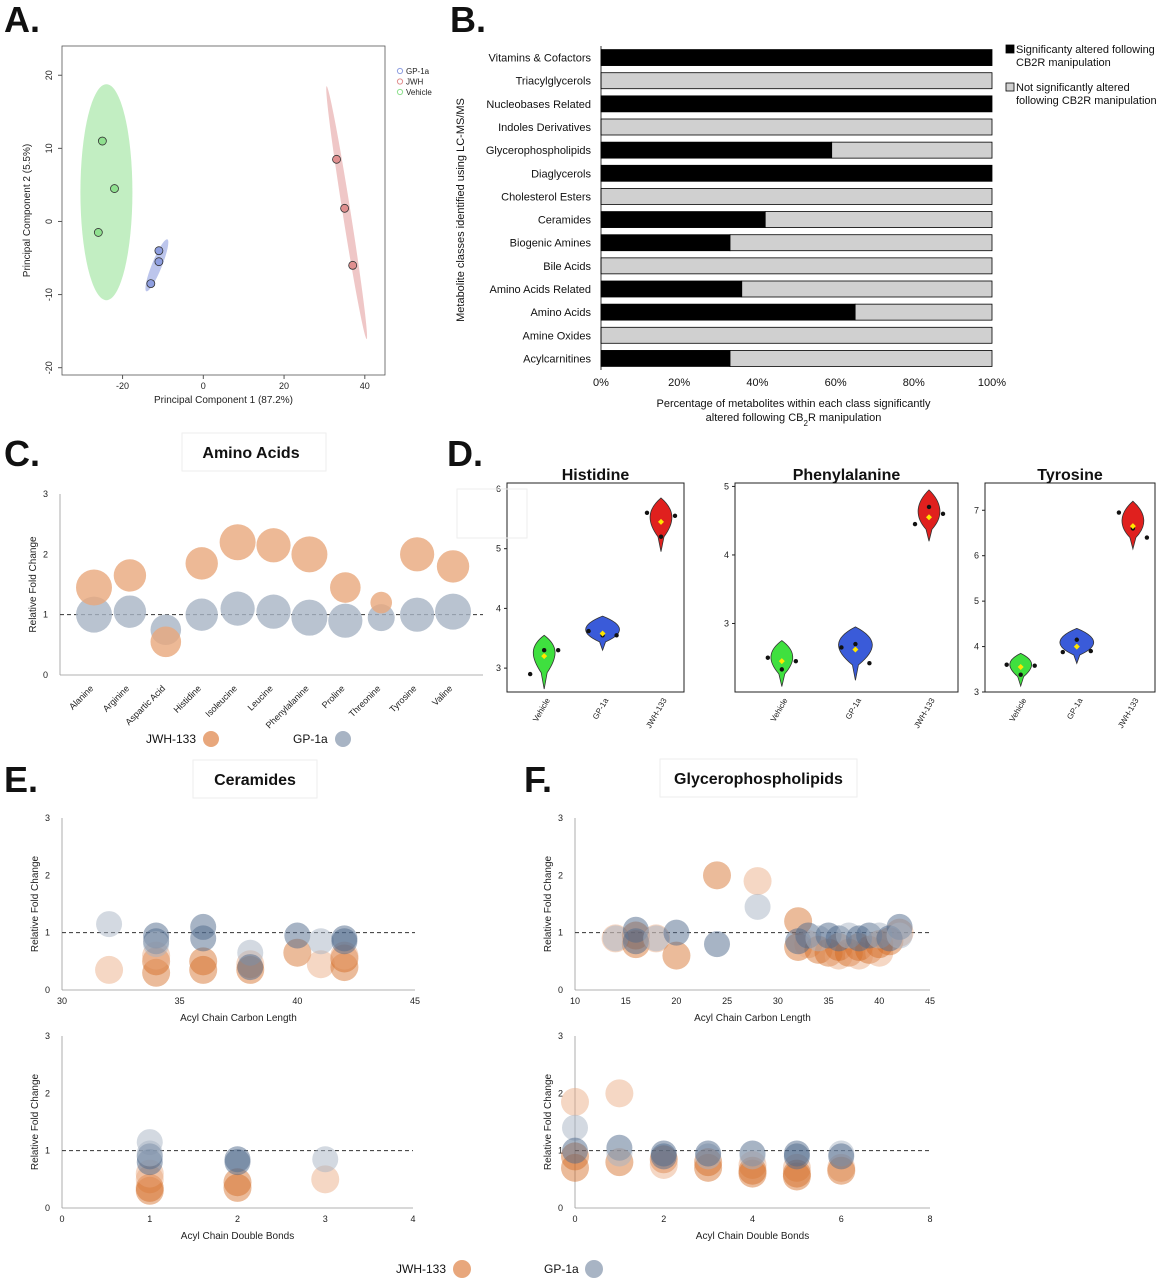  What do you see at coordinates (976, 601) in the screenshot?
I see `violin-ytick-label: 5` at bounding box center [976, 601].